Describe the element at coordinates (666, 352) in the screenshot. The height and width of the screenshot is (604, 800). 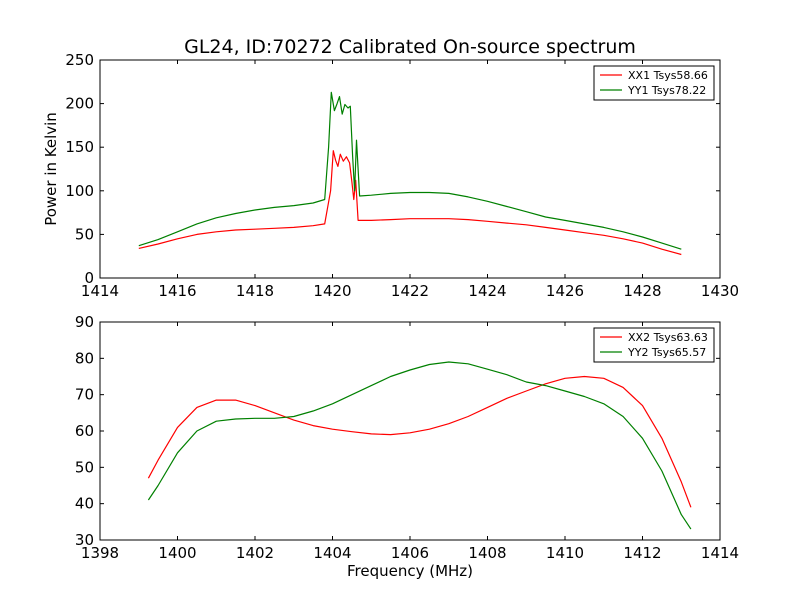
I see `legend-entry: YY2 Tsys65.57` at that location.